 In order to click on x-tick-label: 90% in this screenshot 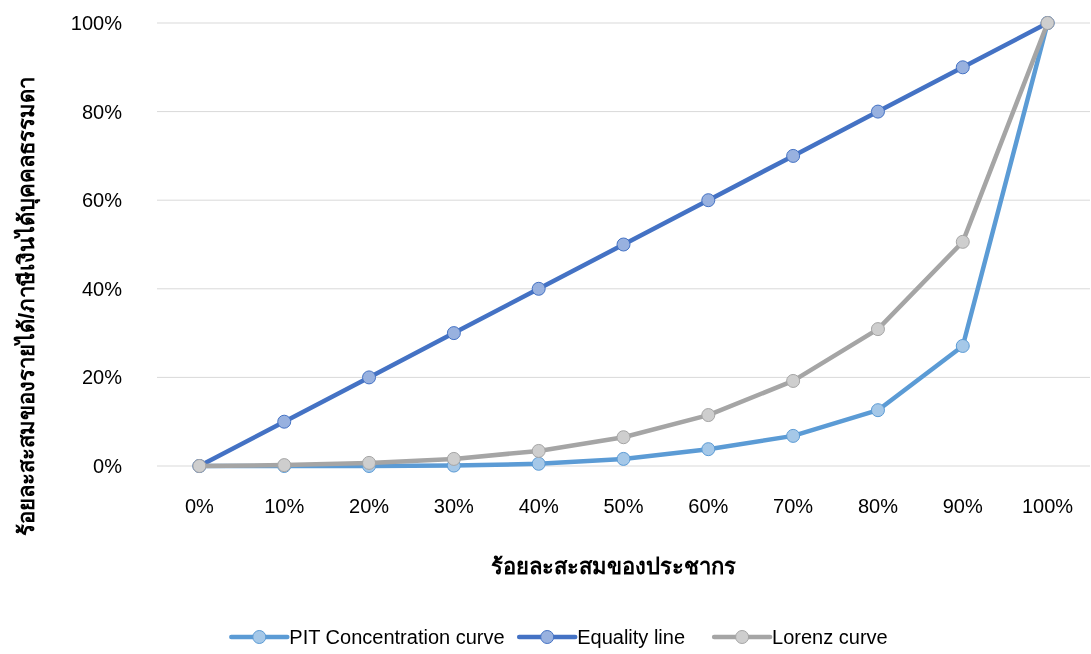, I will do `click(962, 506)`.